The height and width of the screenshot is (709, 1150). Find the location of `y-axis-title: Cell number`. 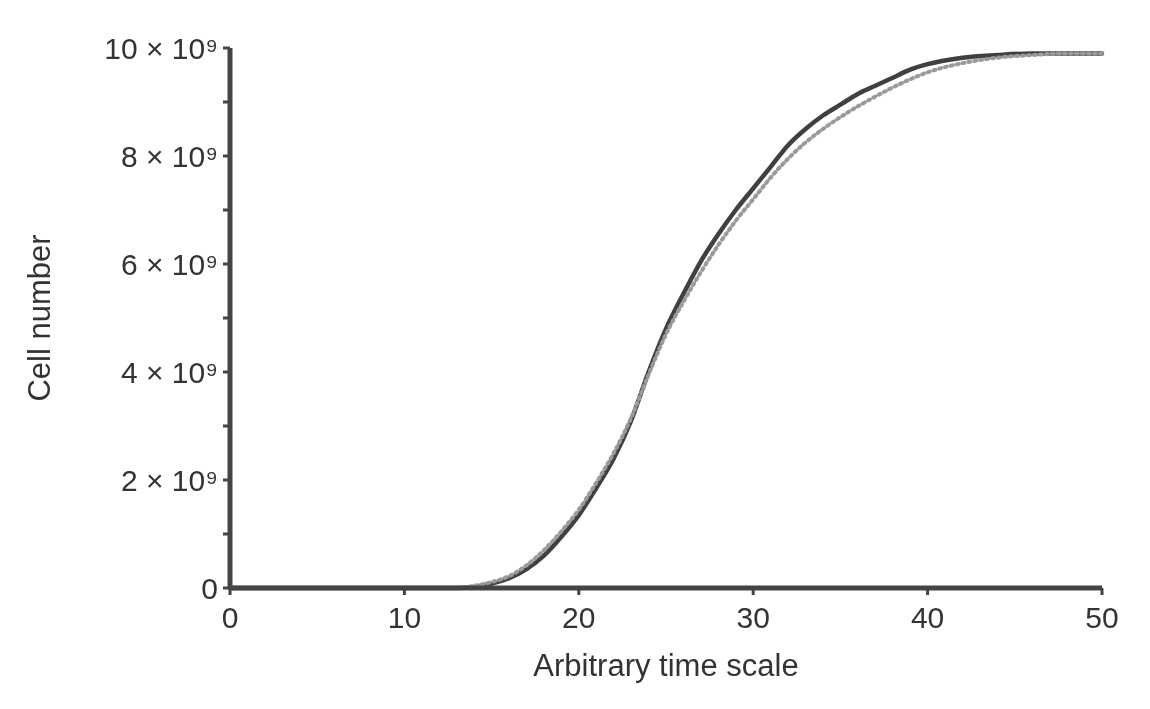

y-axis-title: Cell number is located at coordinates (39, 318).